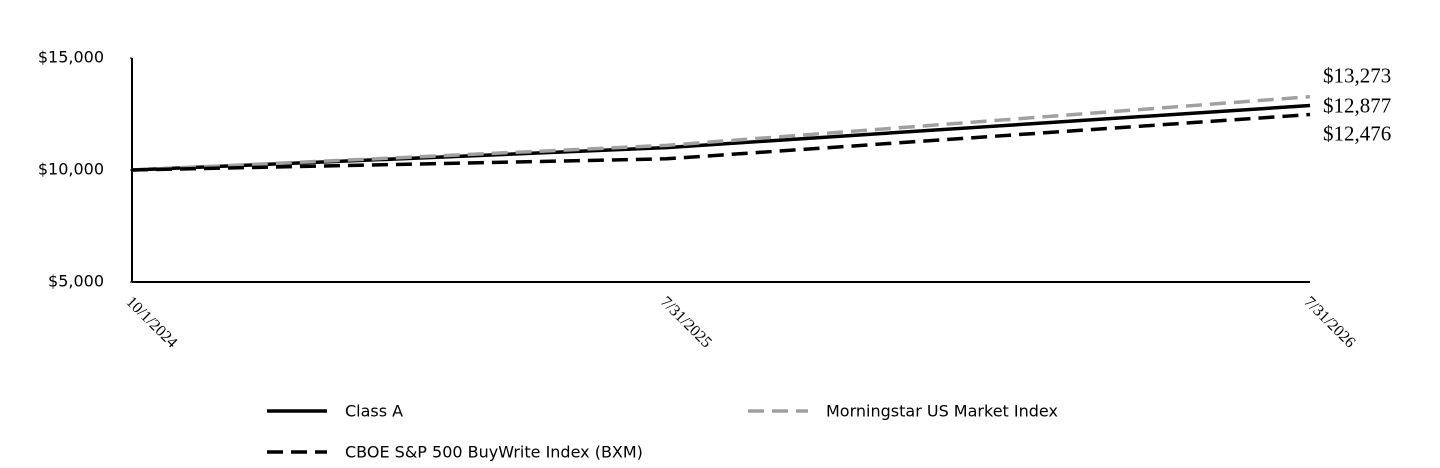 The image size is (1440, 468). Describe the element at coordinates (1357, 105) in the screenshot. I see `value-label: $12,877` at that location.